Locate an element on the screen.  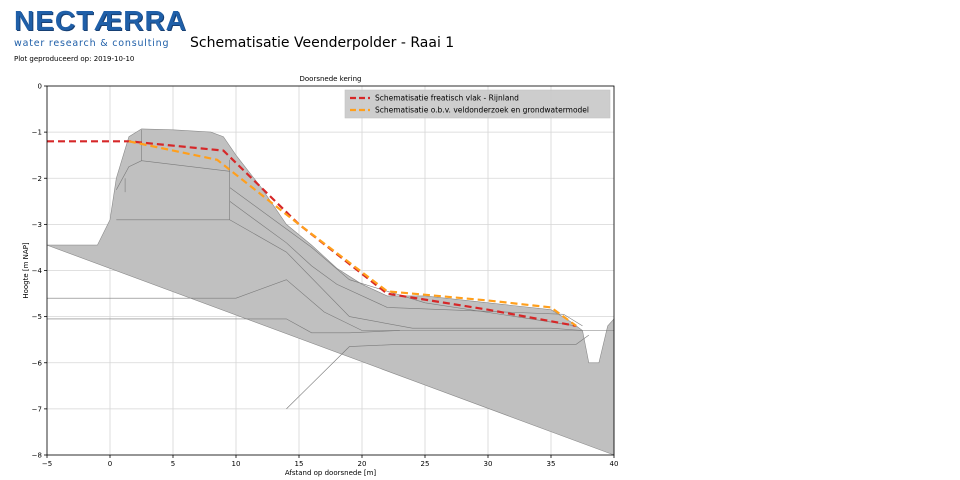
y-tick-label-7: −7 is located at coordinates (37, 409).